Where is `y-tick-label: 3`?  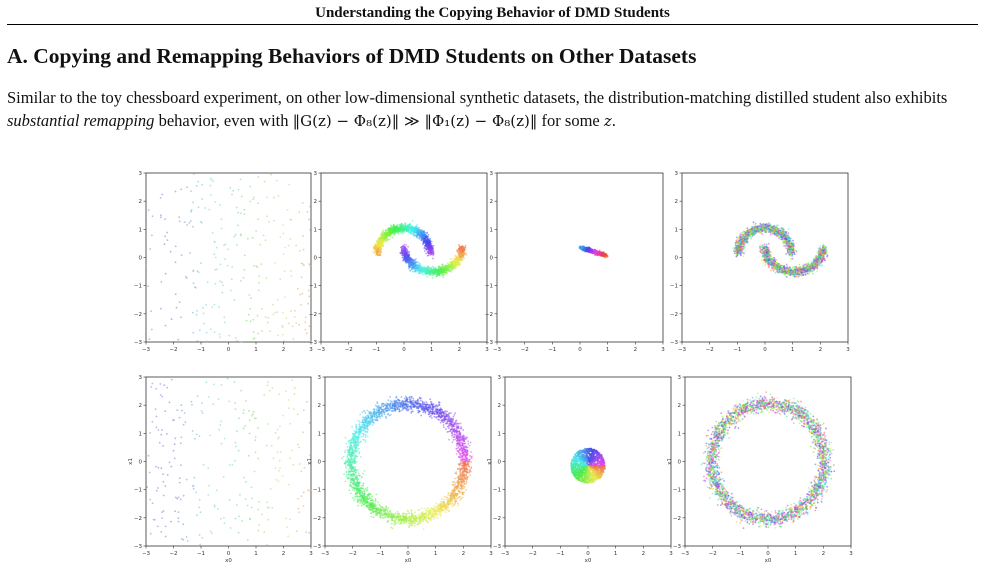
y-tick-label: 3 is located at coordinates (316, 174).